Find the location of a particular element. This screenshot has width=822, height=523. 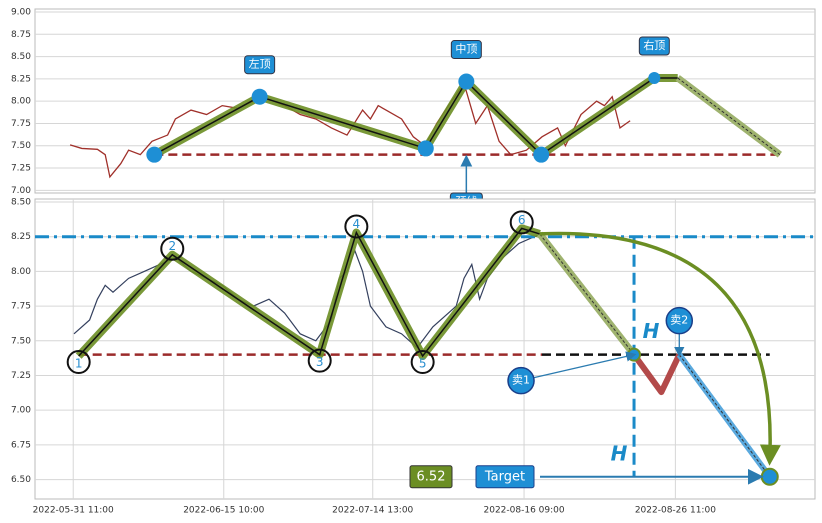

annotation: 左顶 is located at coordinates (260, 64).